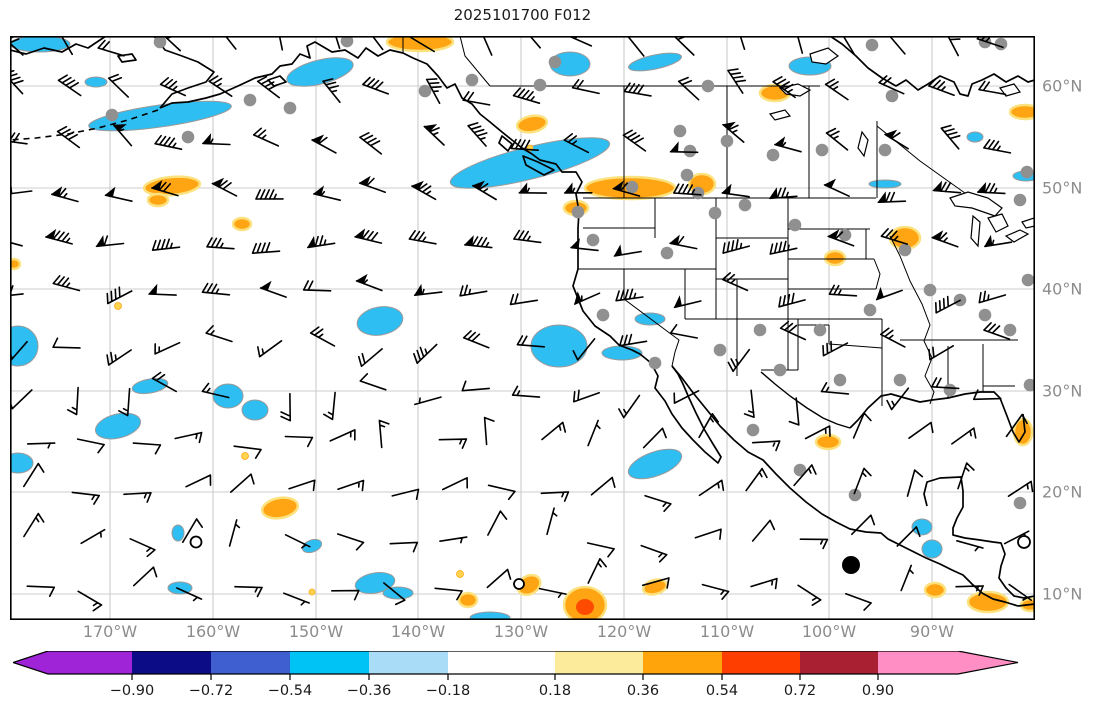 This screenshot has width=1105, height=712. I want to click on colorbar-tick-label: 0.90, so click(878, 691).